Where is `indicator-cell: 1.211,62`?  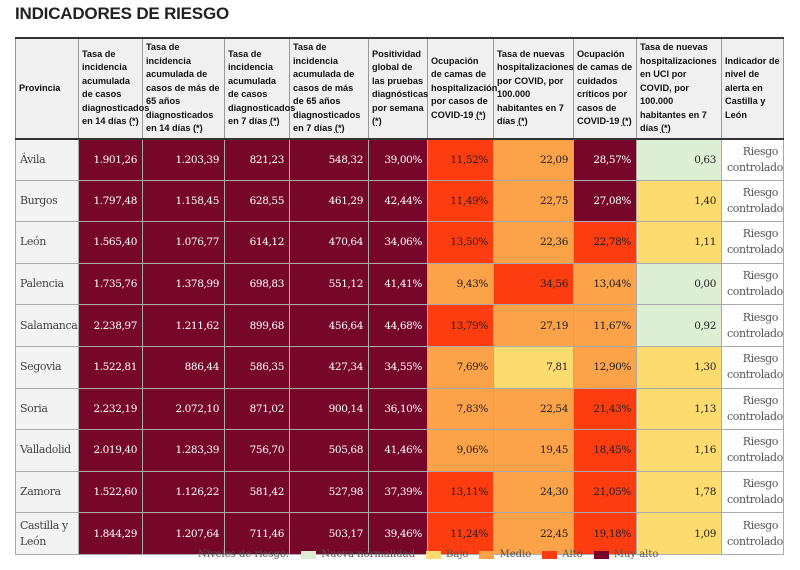 indicator-cell: 1.211,62 is located at coordinates (183, 325).